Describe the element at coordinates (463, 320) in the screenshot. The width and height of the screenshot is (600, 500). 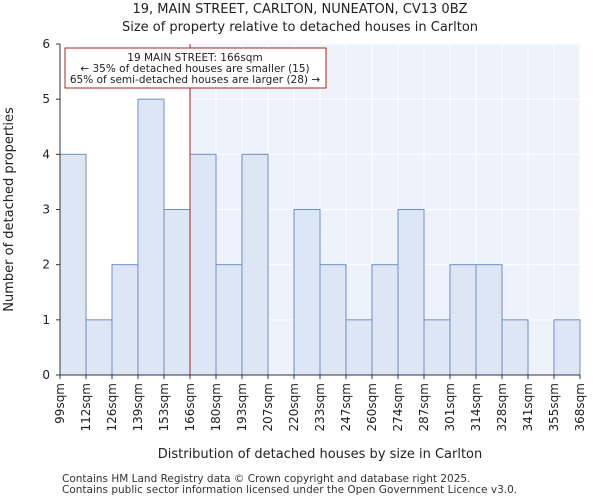
I see `bar-301sqm` at that location.